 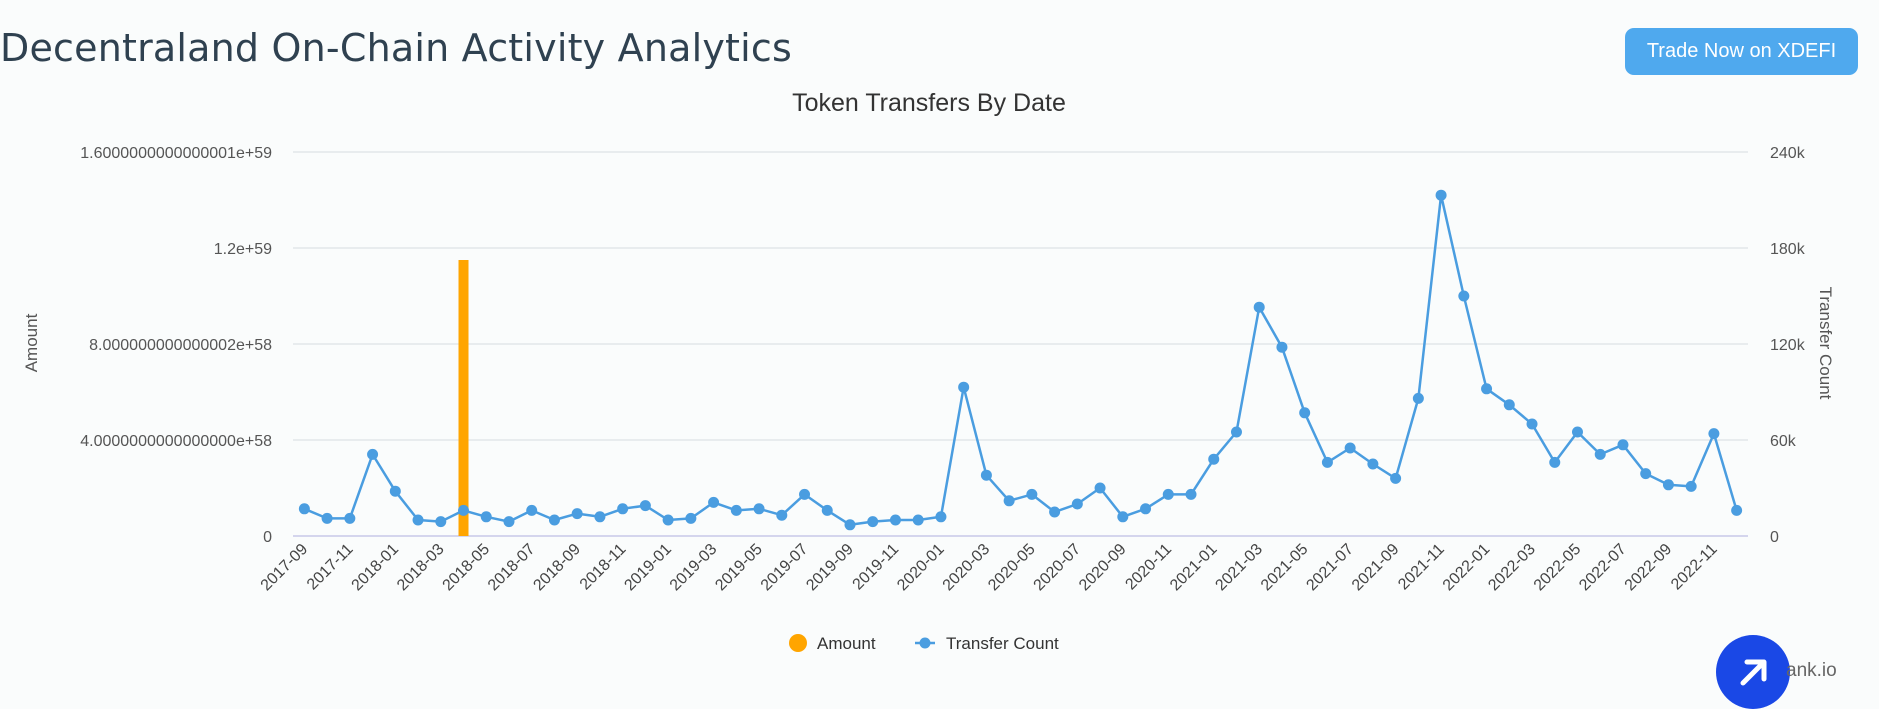 What do you see at coordinates (929, 103) in the screenshot?
I see `chart-title: Token Transfers By Date` at bounding box center [929, 103].